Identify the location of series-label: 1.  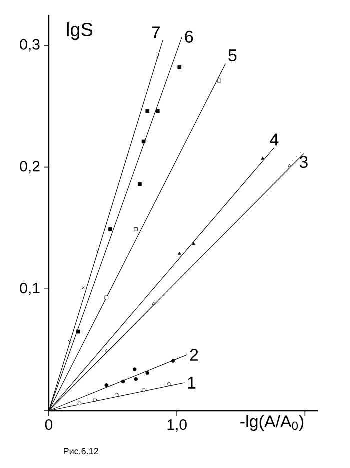
(192, 383).